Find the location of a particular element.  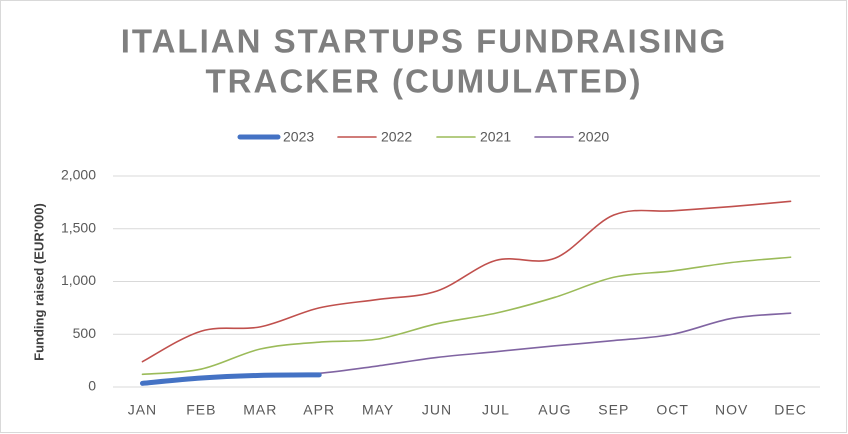

x-tick-label: DEC is located at coordinates (790, 410).